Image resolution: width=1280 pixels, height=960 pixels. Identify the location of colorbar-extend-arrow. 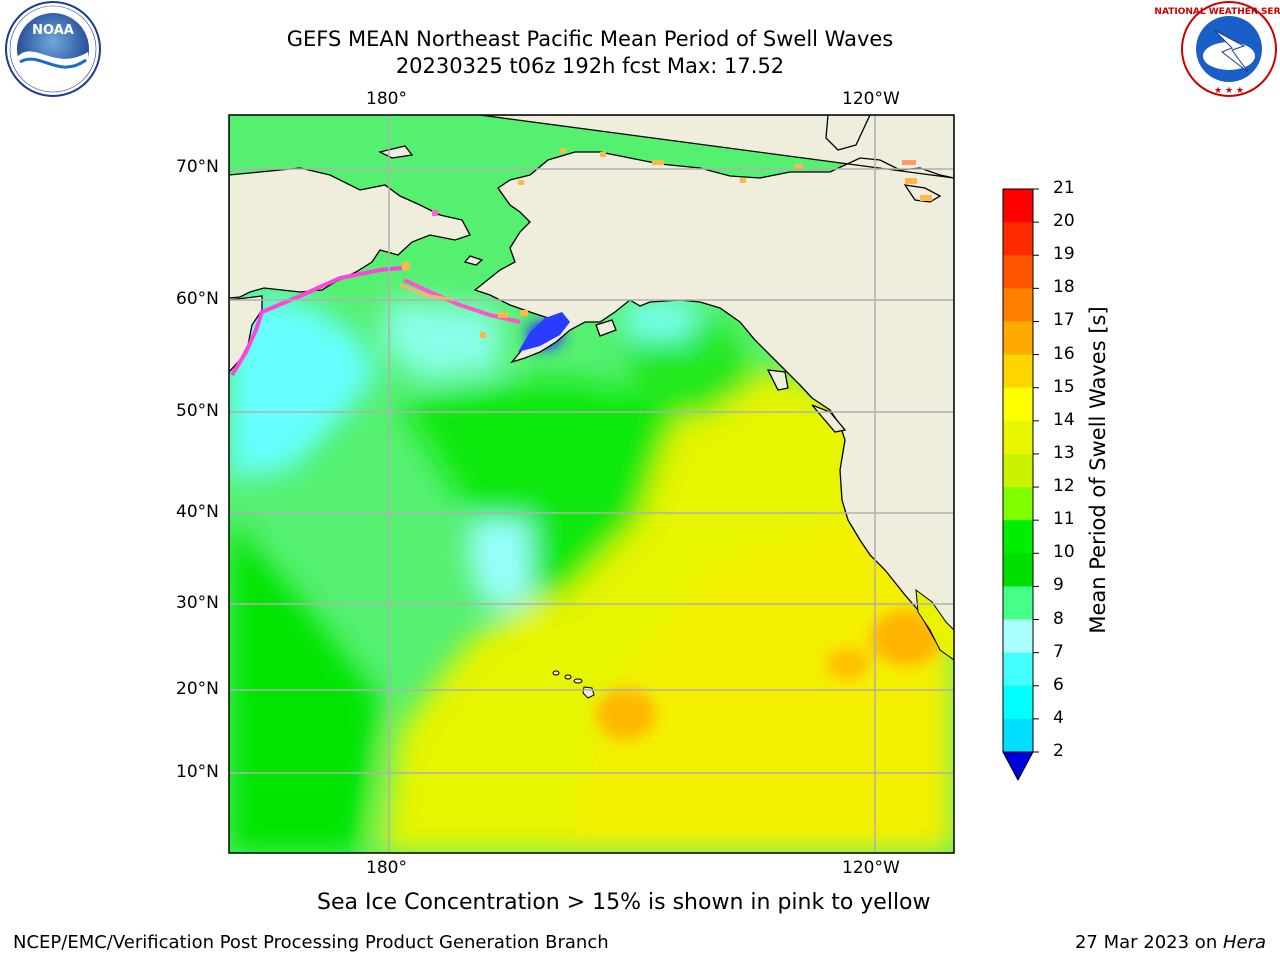
(1018, 766).